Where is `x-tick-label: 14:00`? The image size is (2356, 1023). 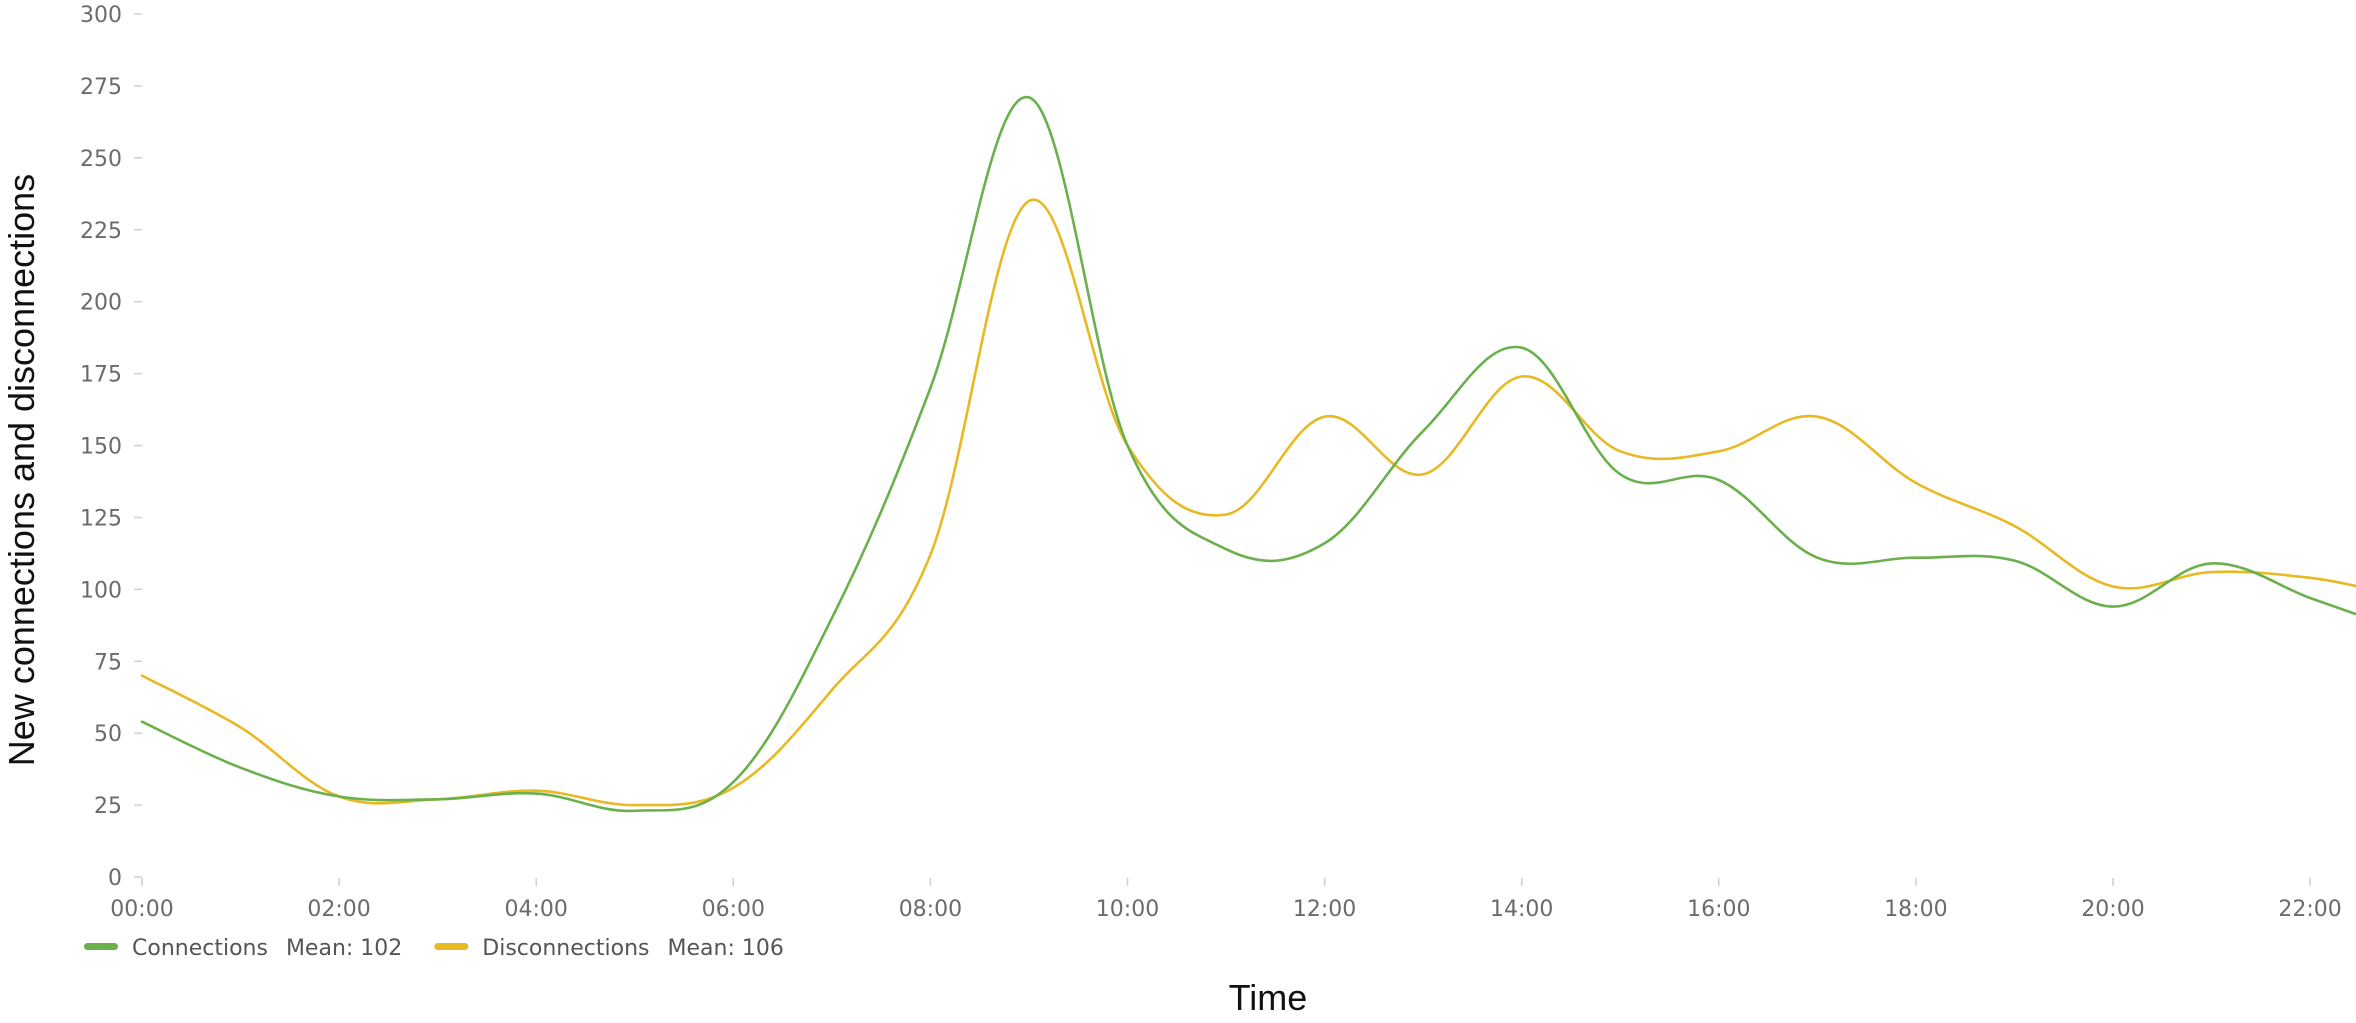 x-tick-label: 14:00 is located at coordinates (1521, 909).